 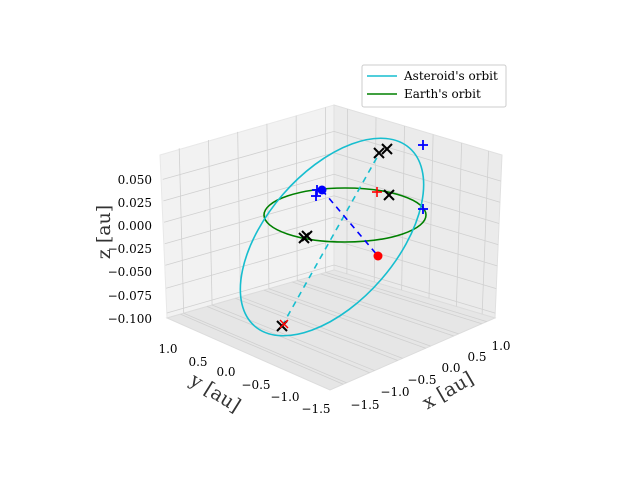 What do you see at coordinates (476, 357) in the screenshot?
I see `x-tick-label: 0.5` at bounding box center [476, 357].